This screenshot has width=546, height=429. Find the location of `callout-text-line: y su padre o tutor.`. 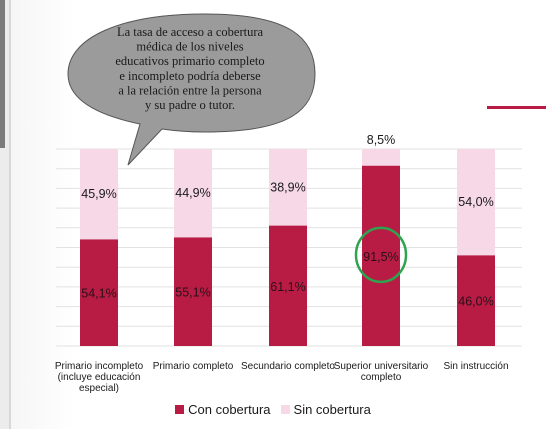

callout-text-line: y su padre o tutor. is located at coordinates (190, 105).